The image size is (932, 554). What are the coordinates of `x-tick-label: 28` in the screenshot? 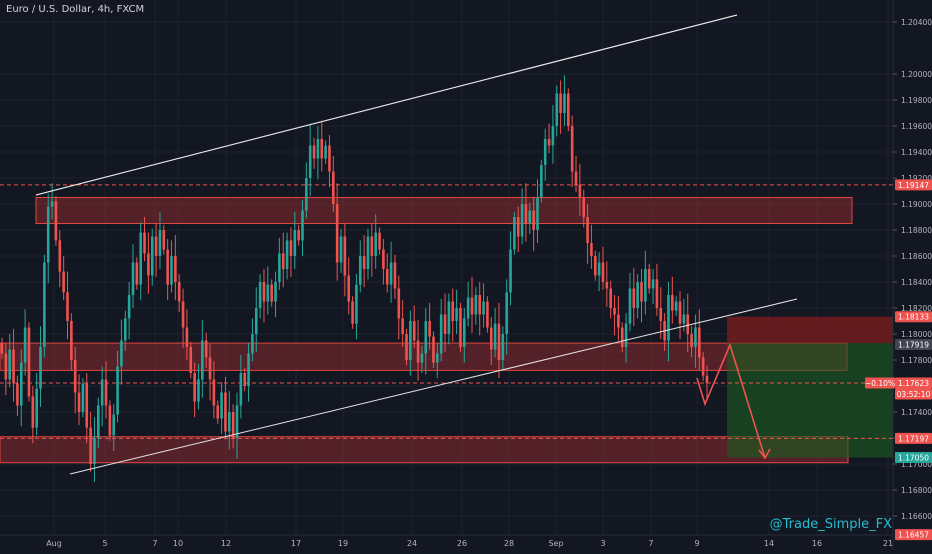 It's located at (509, 543).